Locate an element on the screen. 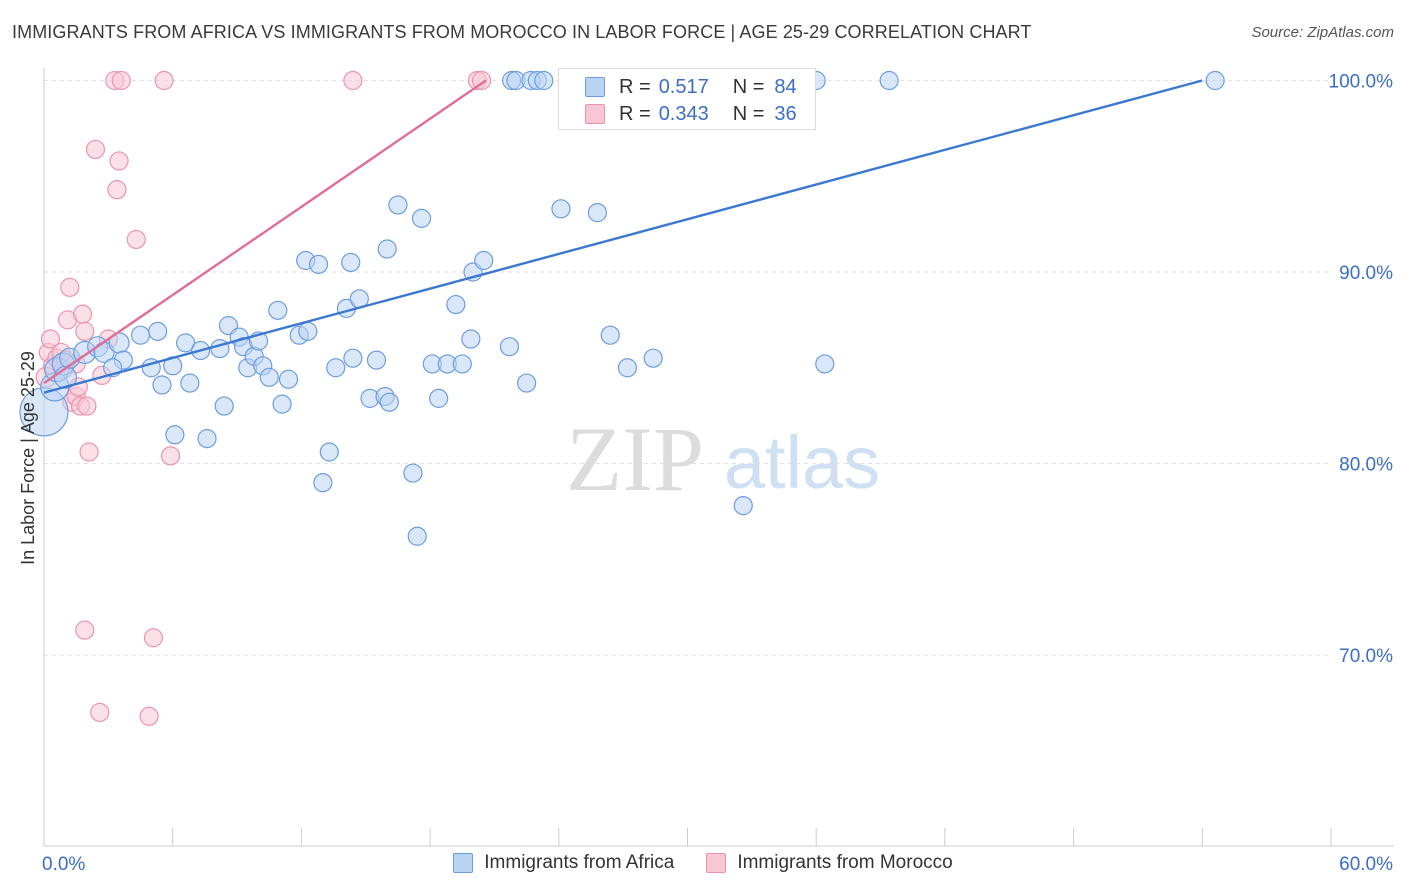 Image resolution: width=1406 pixels, height=892 pixels. legend-item-africa: Immigrants from Africa is located at coordinates (563, 863).